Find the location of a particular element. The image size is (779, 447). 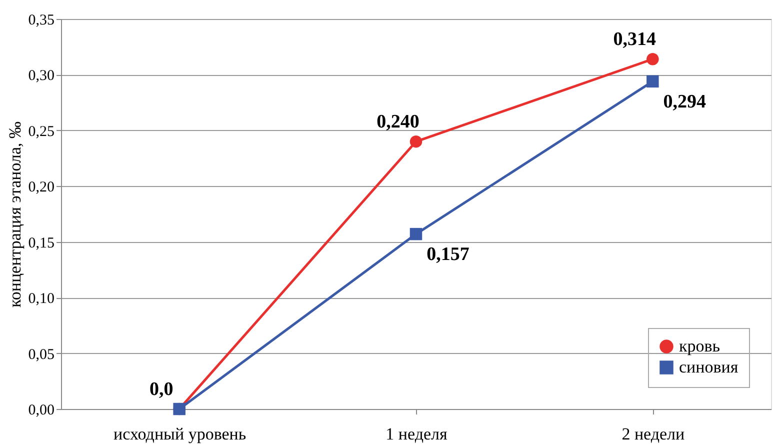

data-label: 0,157 is located at coordinates (448, 255).